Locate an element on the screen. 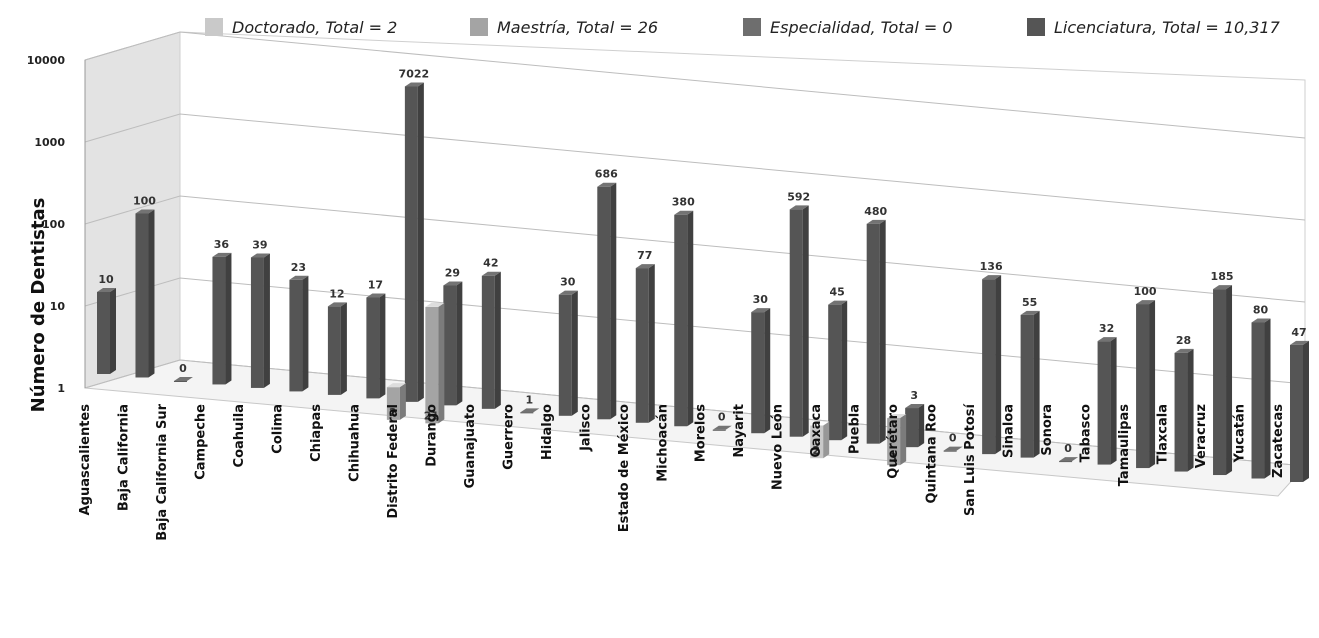 Image resolution: width=1319 pixels, height=638 pixels. bar-morelos-licenciatura is located at coordinates (722, 428).